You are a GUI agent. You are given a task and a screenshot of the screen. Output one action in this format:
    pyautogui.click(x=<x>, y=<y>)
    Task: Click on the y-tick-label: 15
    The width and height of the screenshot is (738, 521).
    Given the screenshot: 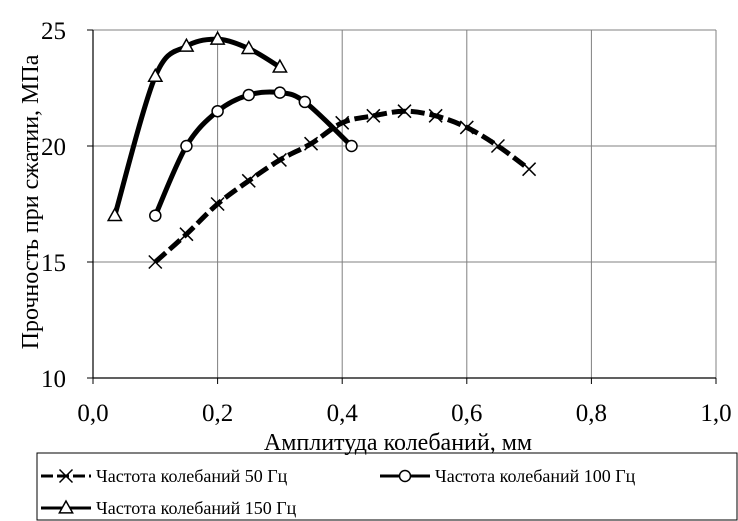 What is the action you would take?
    pyautogui.click(x=53, y=263)
    